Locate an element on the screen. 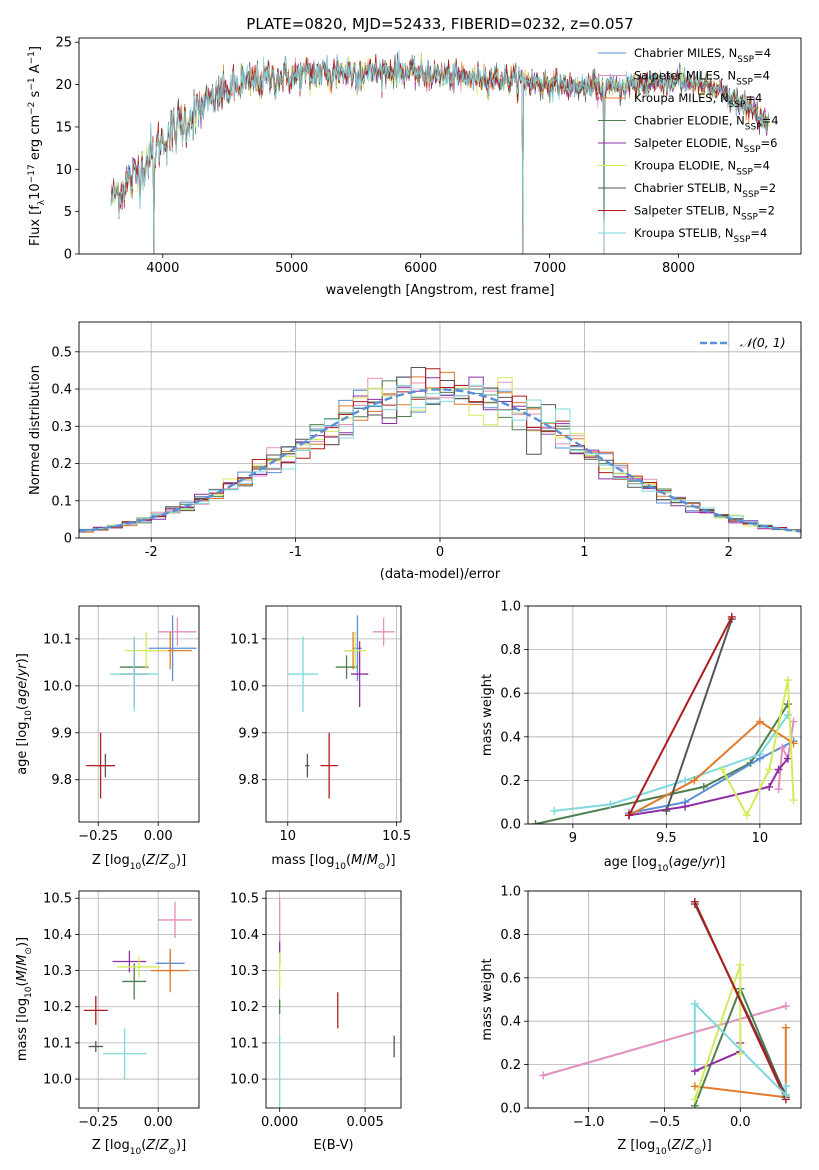 The height and width of the screenshot is (1170, 819). x-tick-label: 9 is located at coordinates (573, 838).